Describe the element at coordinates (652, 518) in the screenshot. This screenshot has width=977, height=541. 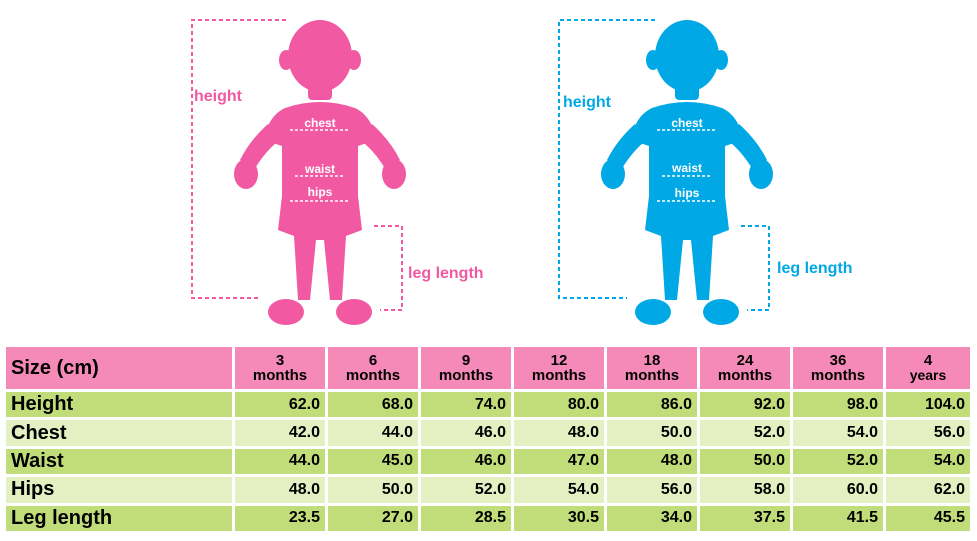
I see `table-cell: 34.0` at that location.